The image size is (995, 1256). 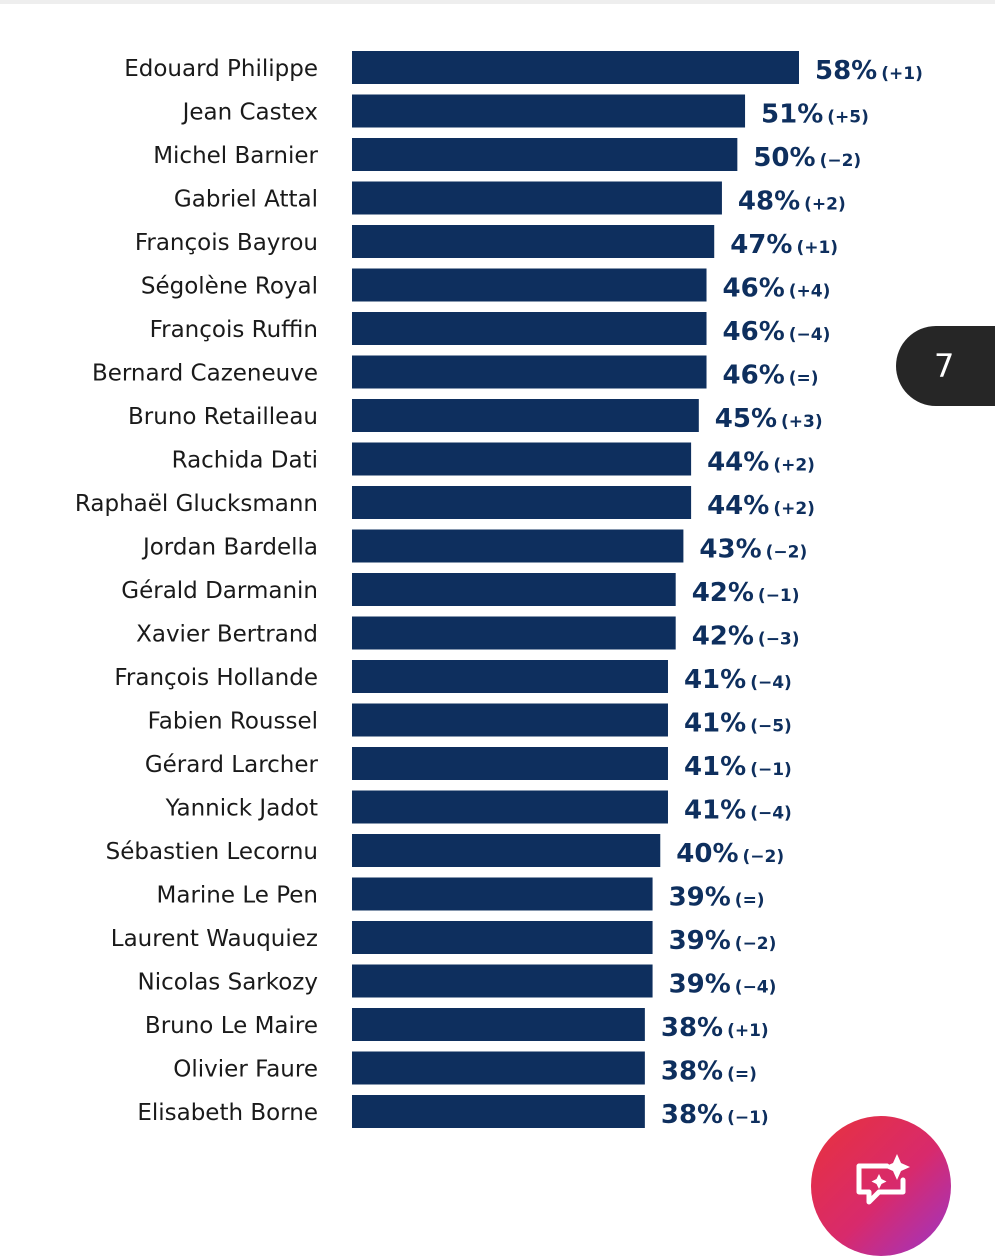 I want to click on data-label: 40% (−2), so click(x=730, y=854).